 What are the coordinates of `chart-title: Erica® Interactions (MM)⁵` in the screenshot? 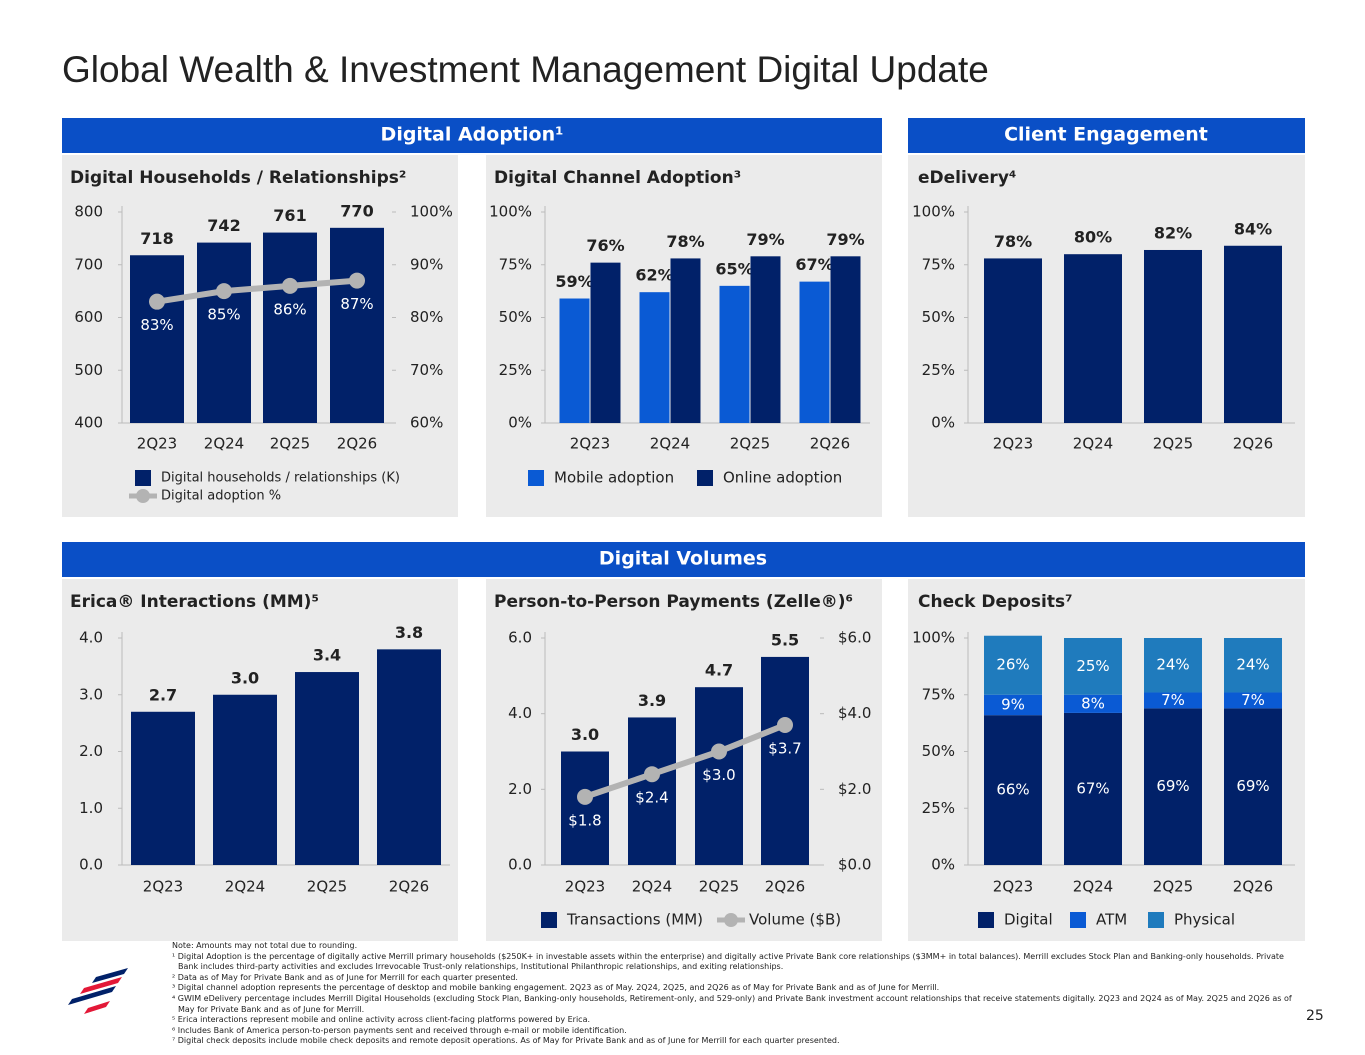 It's located at (194, 602).